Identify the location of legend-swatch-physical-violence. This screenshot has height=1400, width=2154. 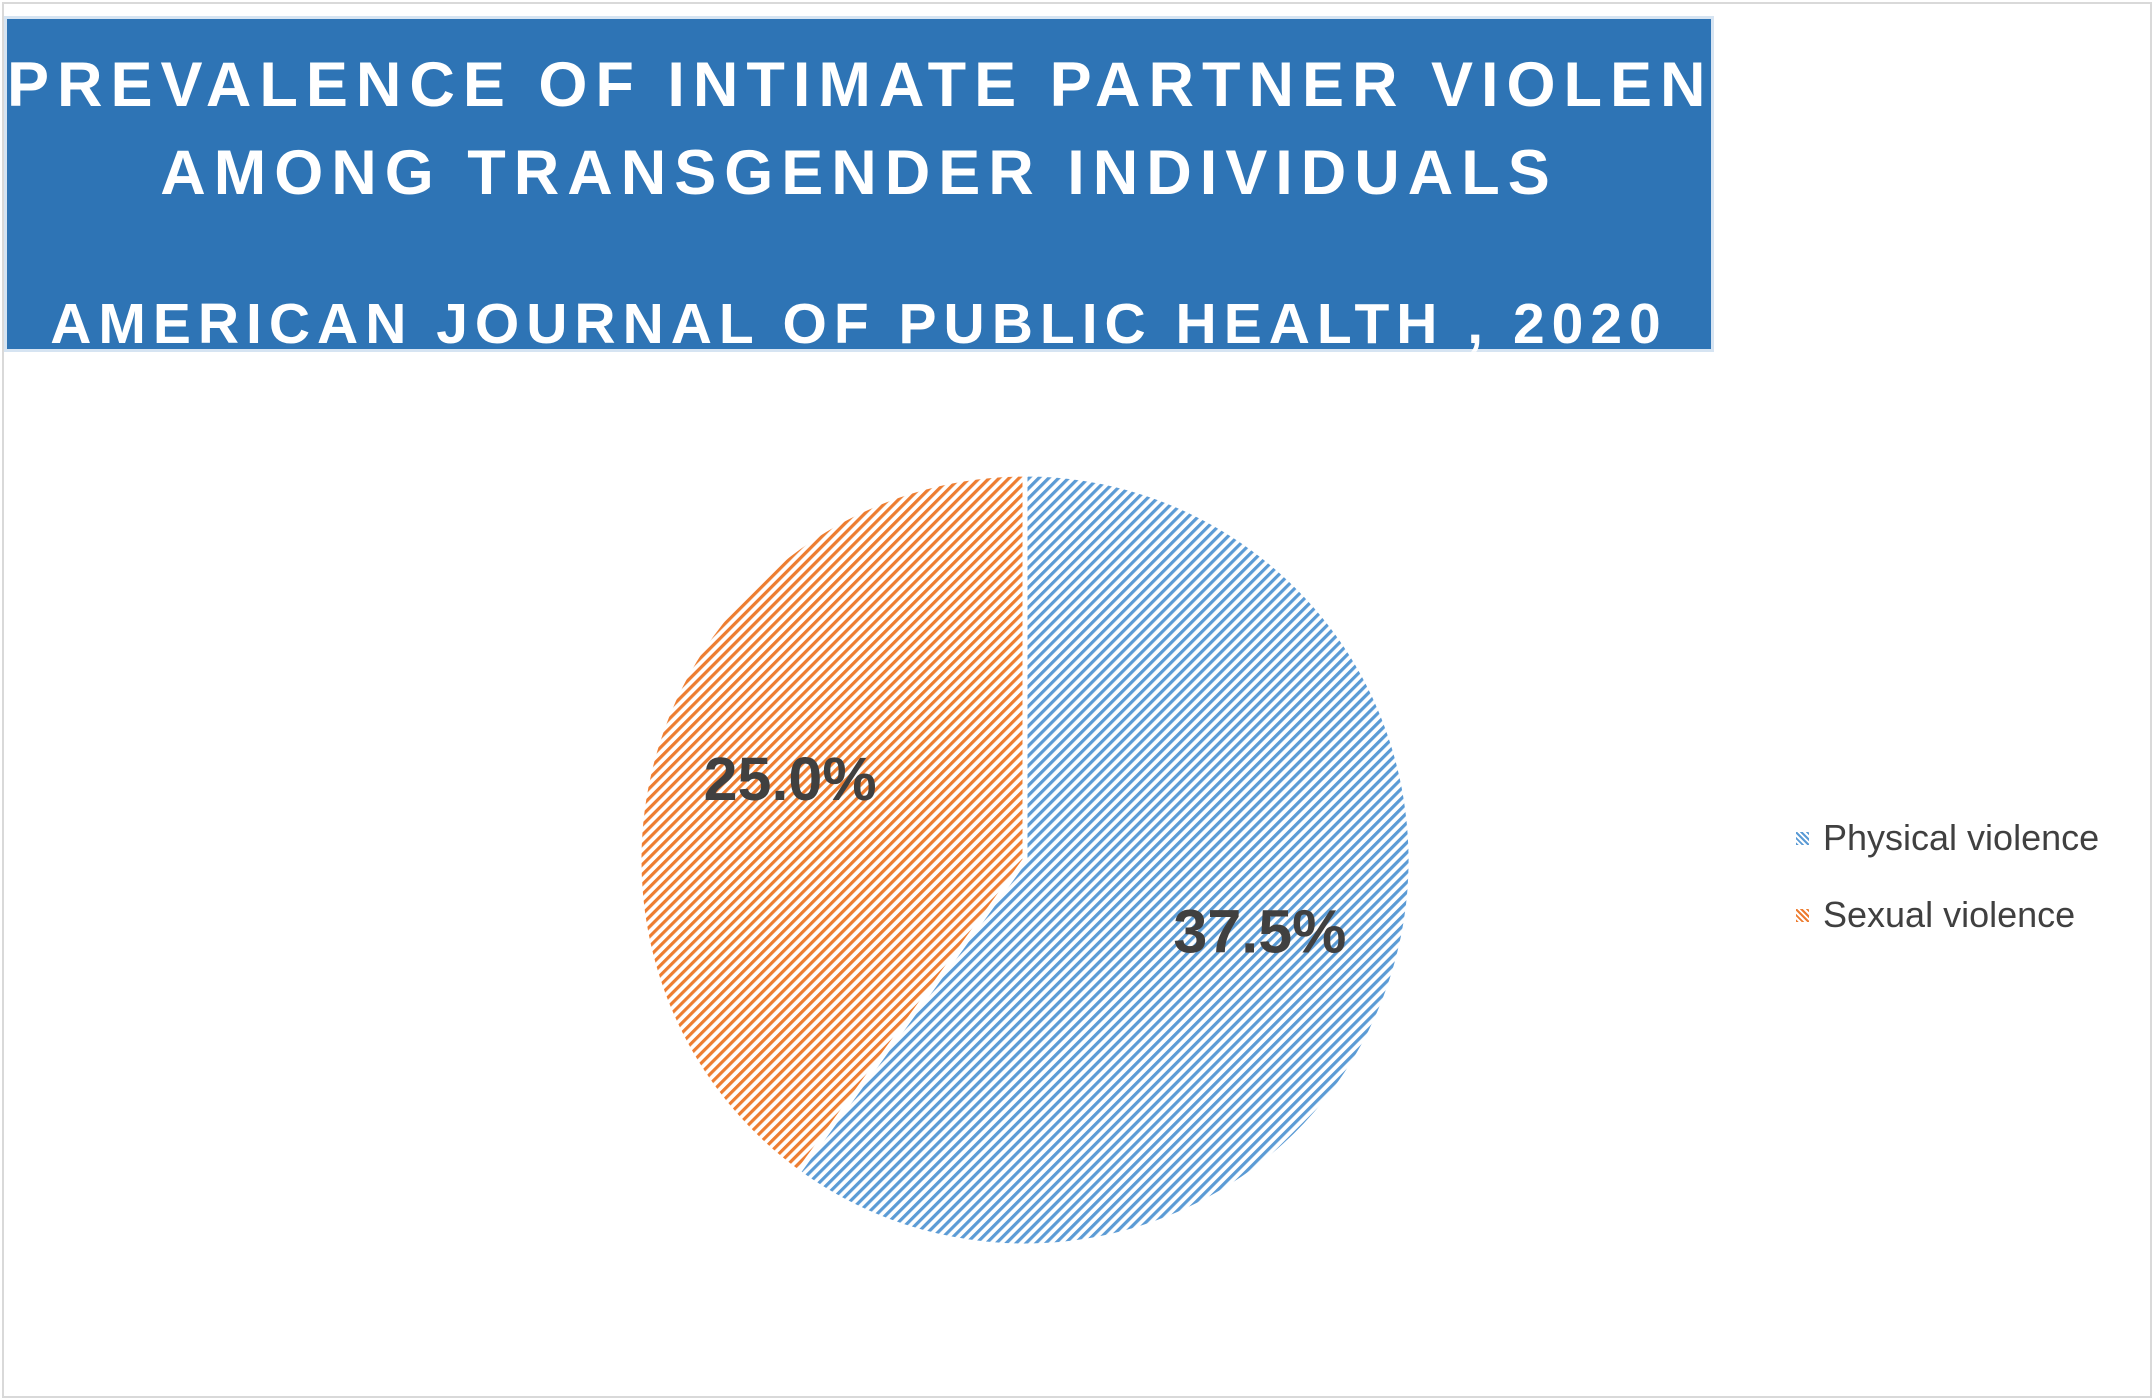
(1802, 838).